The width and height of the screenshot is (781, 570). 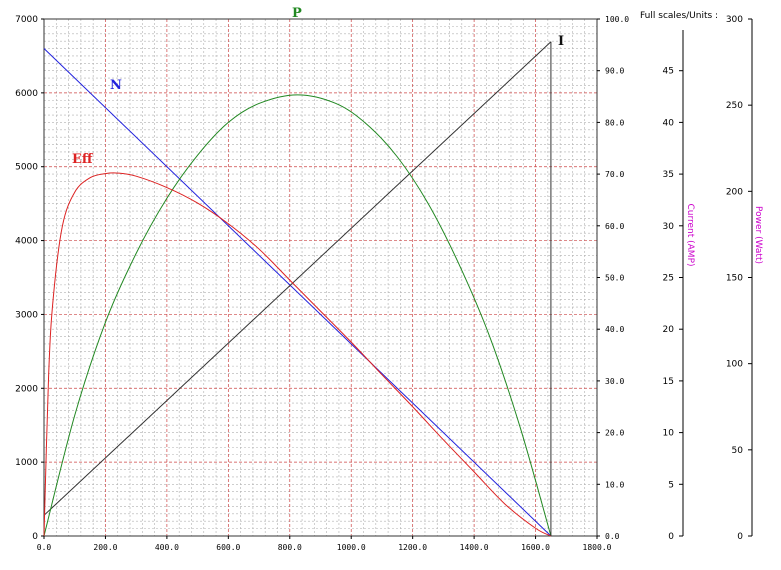 I want to click on left-y-tick-label: 6000, so click(x=26, y=94).